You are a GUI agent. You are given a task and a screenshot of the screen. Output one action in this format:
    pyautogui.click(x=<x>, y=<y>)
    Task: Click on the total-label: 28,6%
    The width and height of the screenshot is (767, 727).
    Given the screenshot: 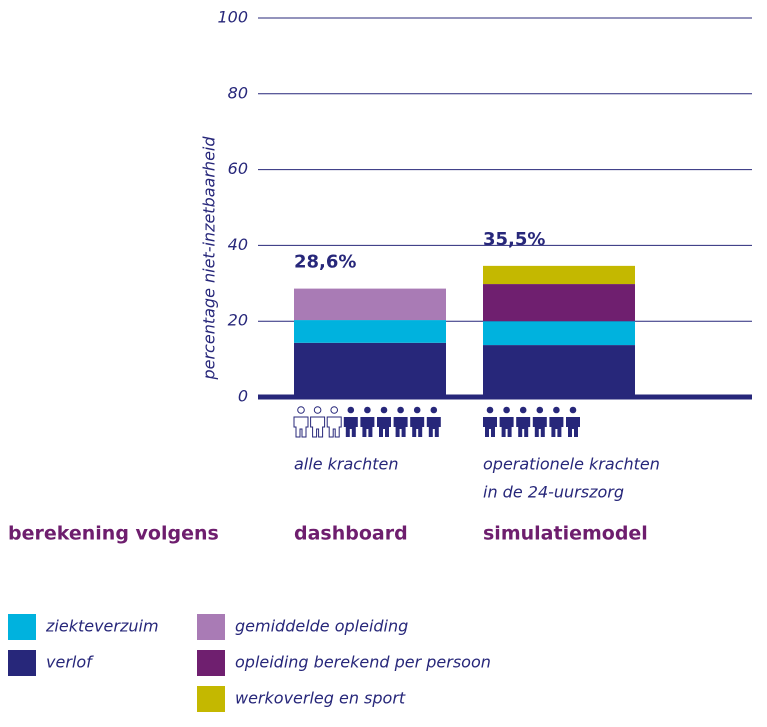 What is the action you would take?
    pyautogui.click(x=325, y=262)
    